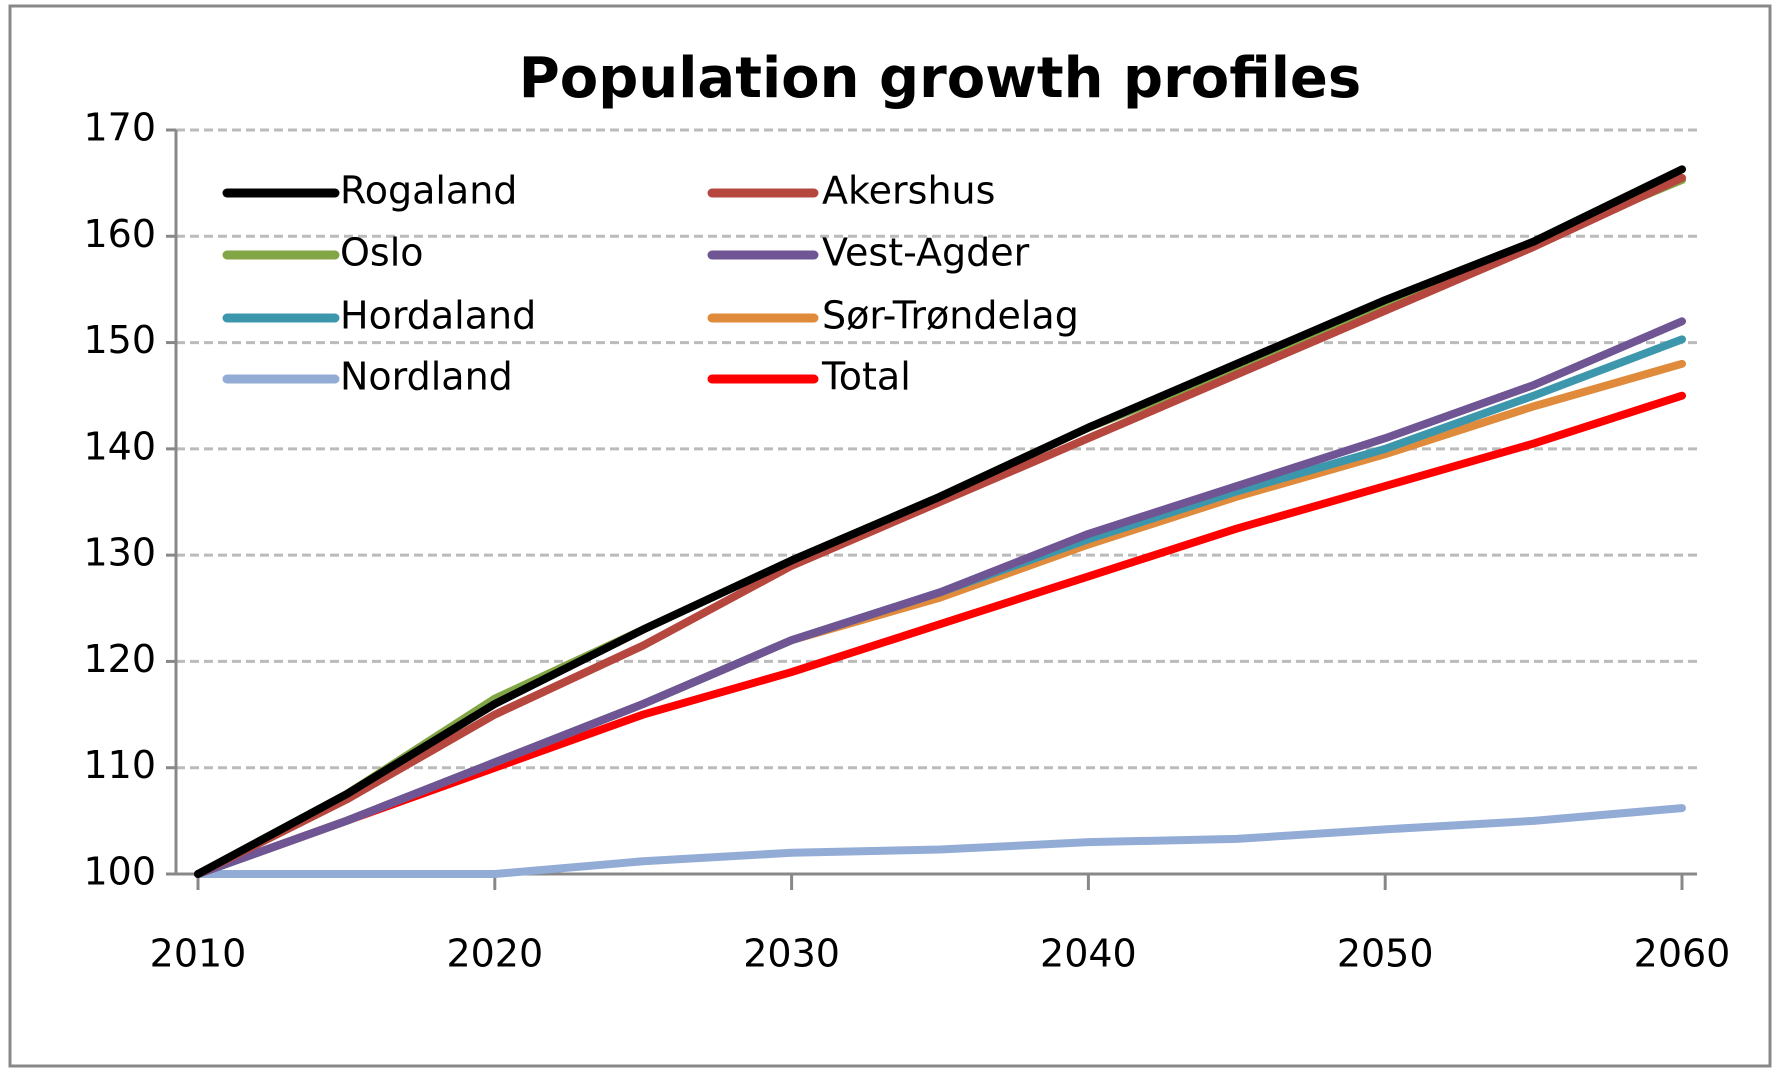 Image resolution: width=1778 pixels, height=1073 pixels. What do you see at coordinates (119, 446) in the screenshot?
I see `y-tick-label: 140` at bounding box center [119, 446].